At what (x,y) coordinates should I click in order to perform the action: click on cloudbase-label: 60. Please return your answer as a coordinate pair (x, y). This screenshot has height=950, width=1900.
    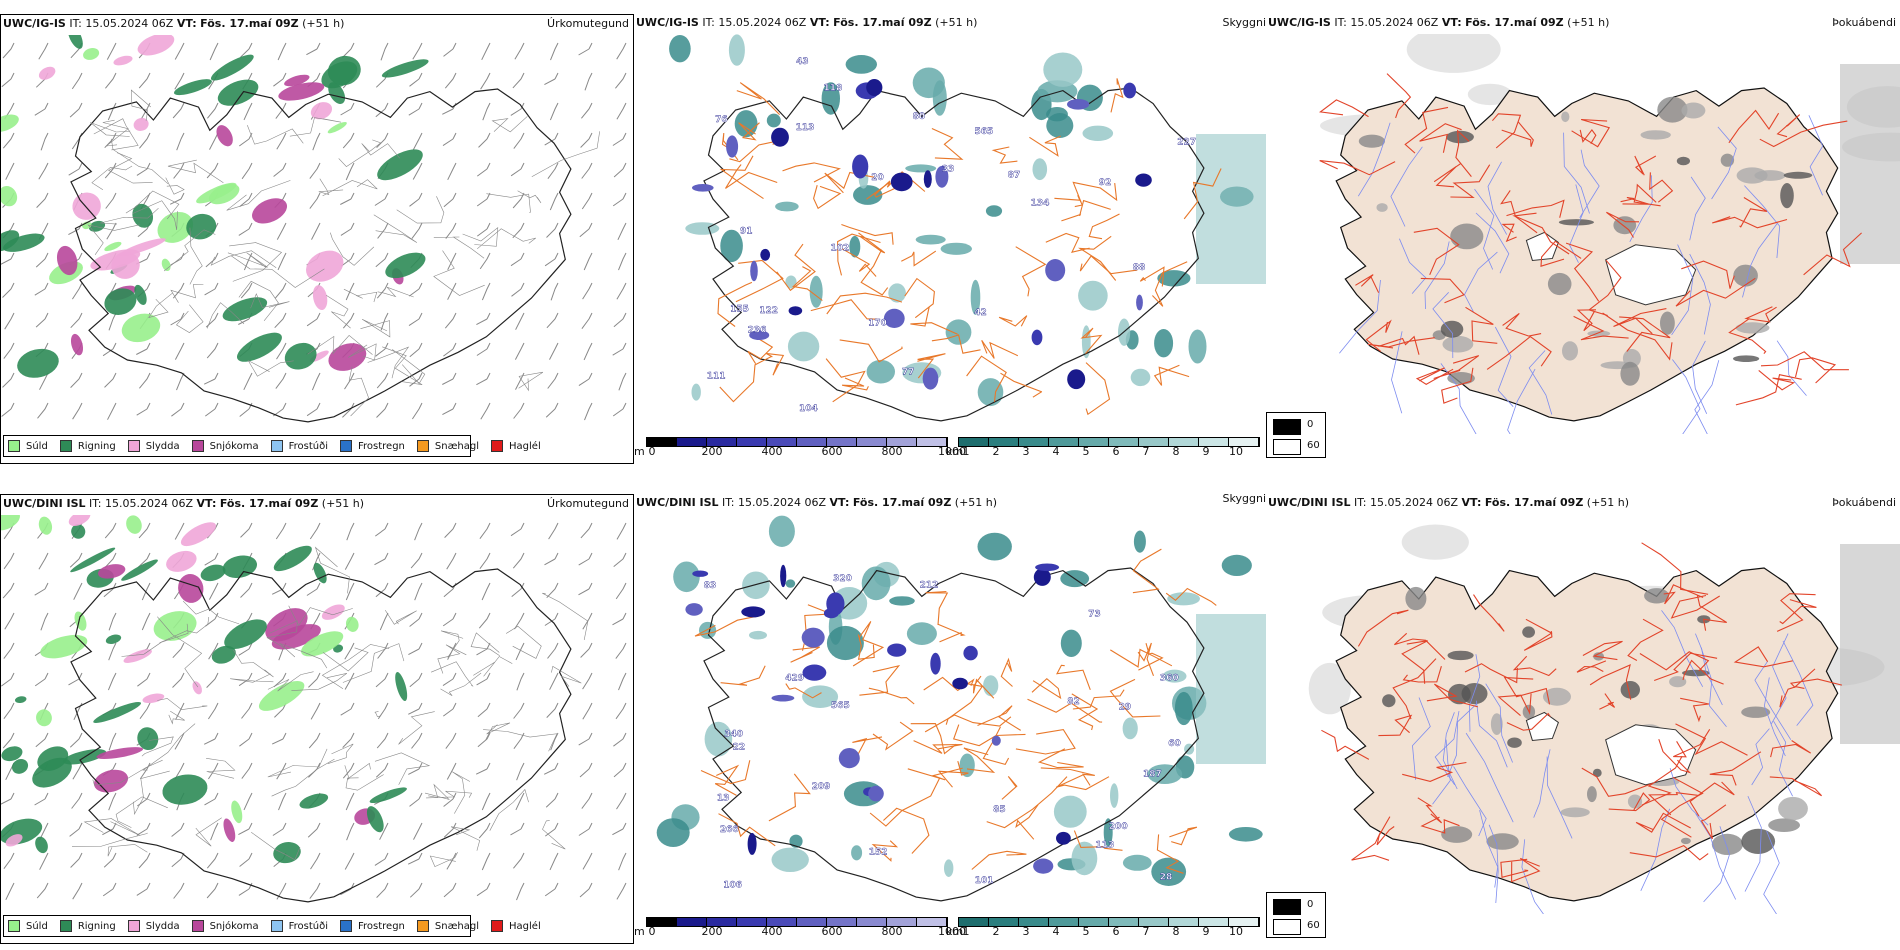
    Looking at the image, I should click on (1174, 744).